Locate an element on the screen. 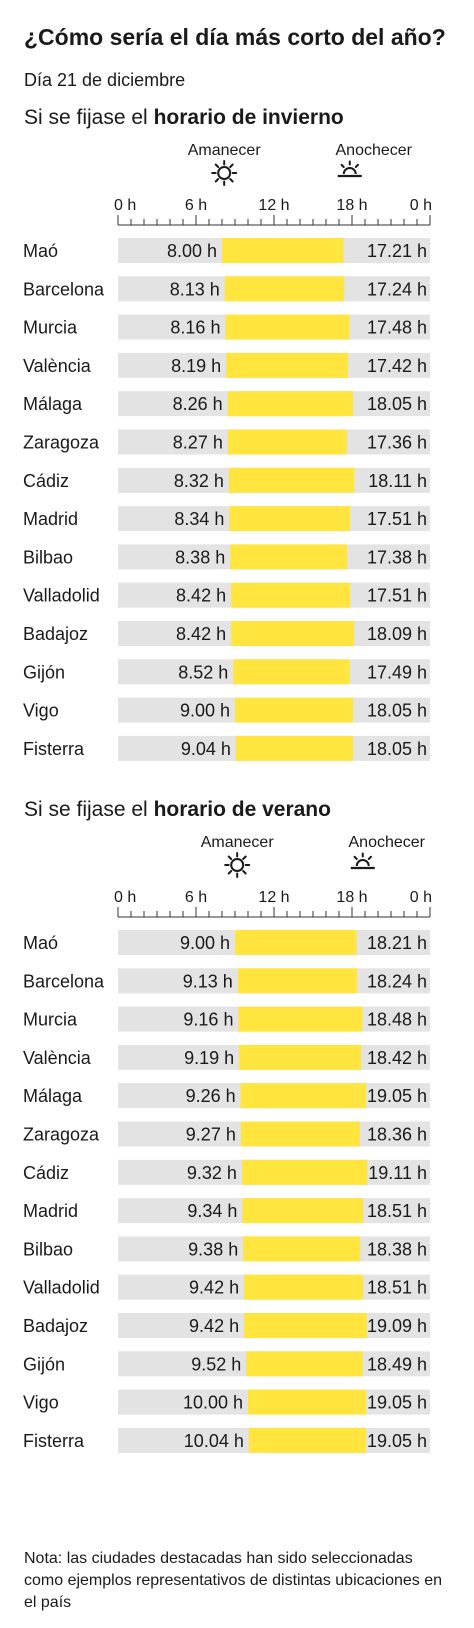 This screenshot has height=1628, width=474. chart-row: Málaga 9.26 h 19.05 h is located at coordinates (226, 1096).